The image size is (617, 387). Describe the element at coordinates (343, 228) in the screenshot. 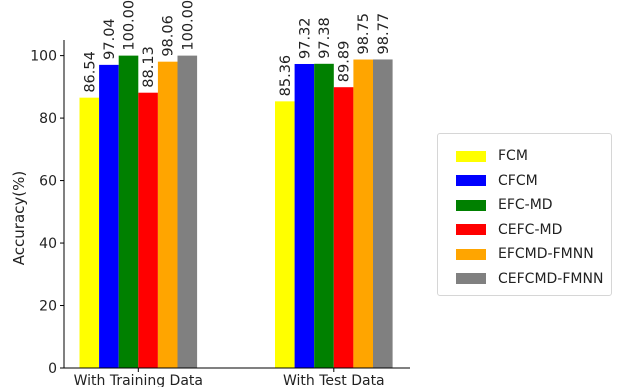

I see `bar-cefc-md-test` at that location.